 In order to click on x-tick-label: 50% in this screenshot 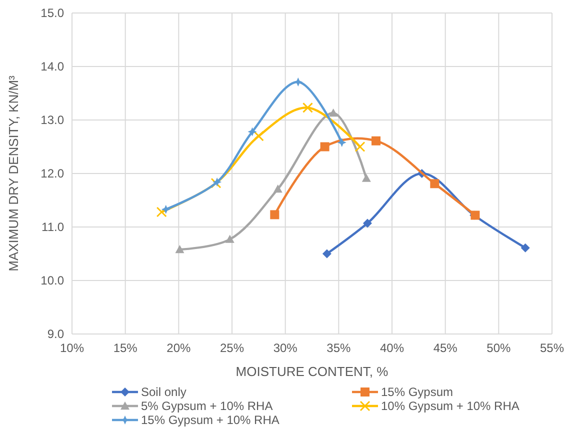, I will do `click(498, 348)`.